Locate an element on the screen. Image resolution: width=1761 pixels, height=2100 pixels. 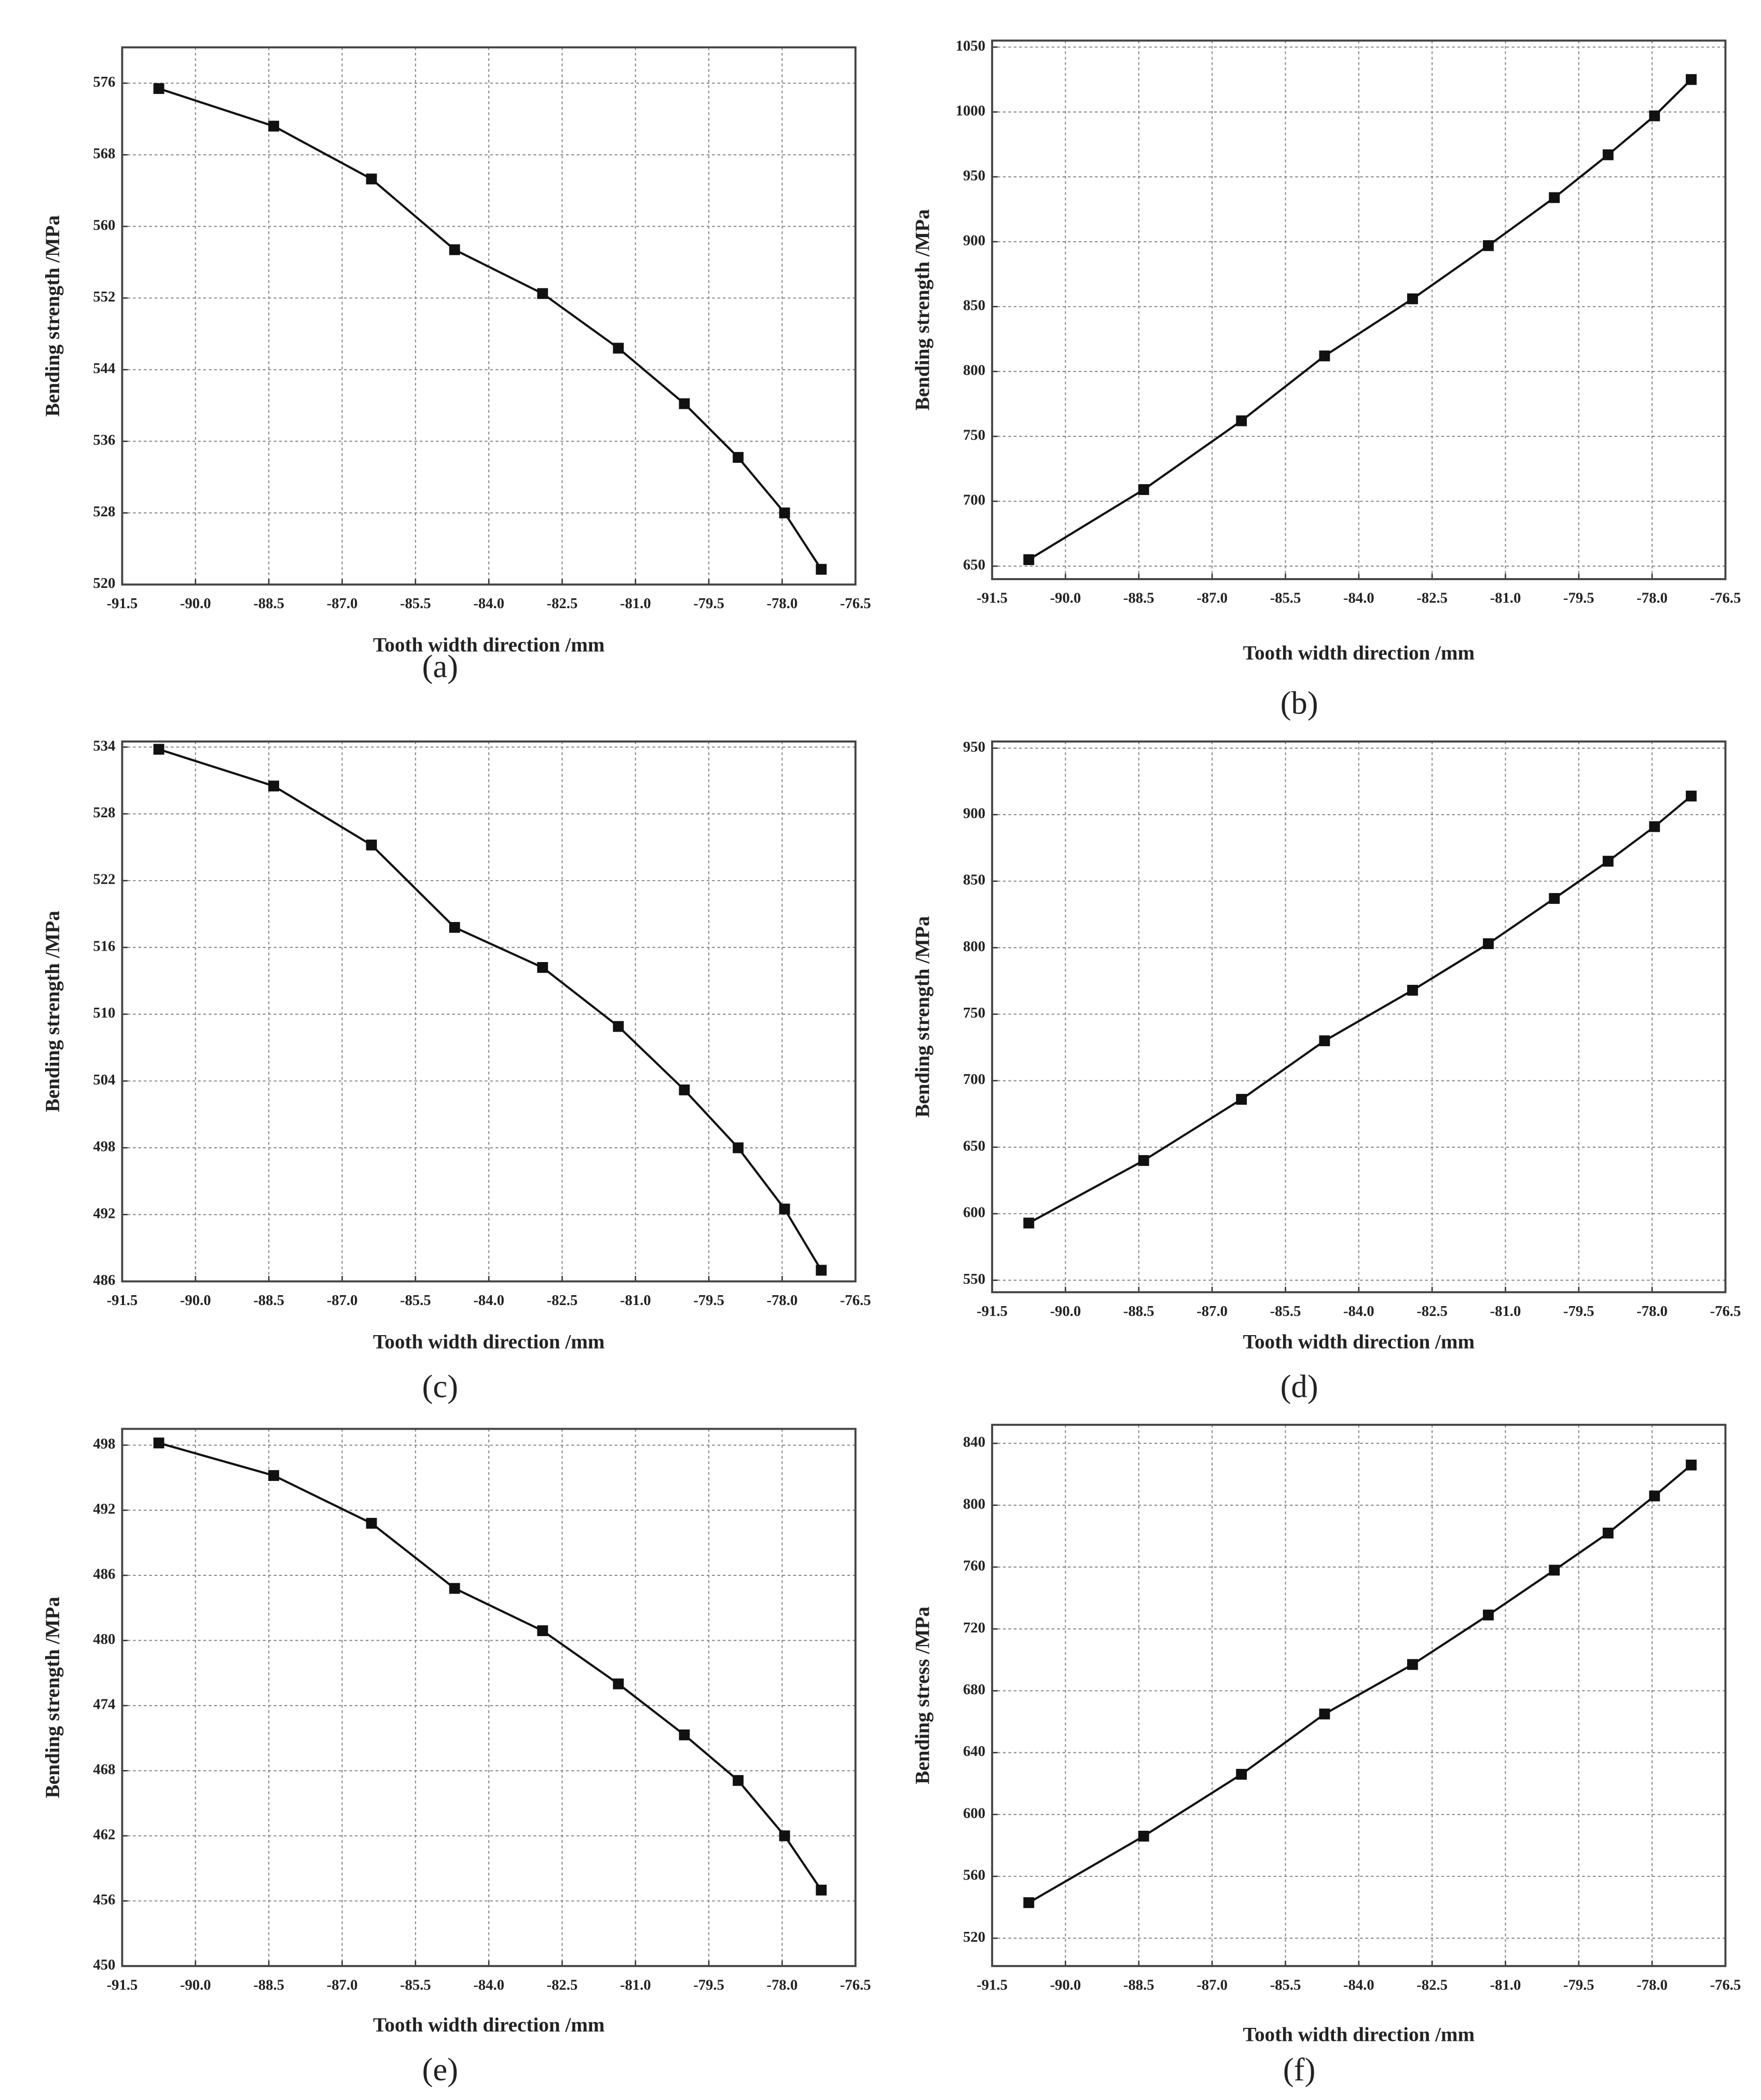
y-tick-label: 534 is located at coordinates (104, 745).